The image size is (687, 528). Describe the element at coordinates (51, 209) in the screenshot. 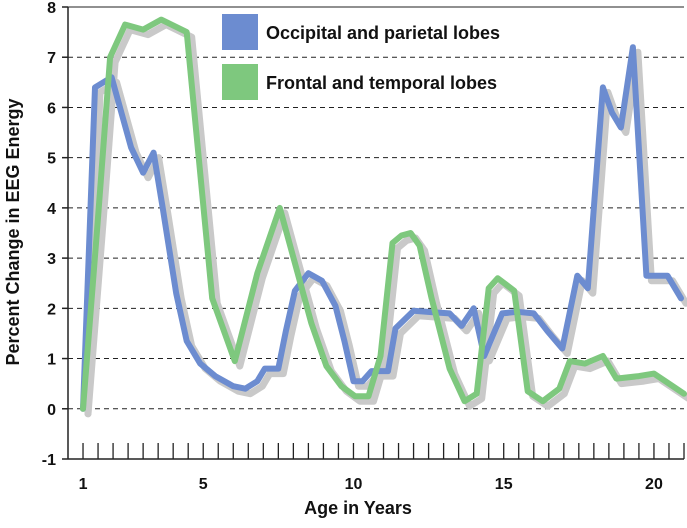

I see `y-tick-label: 4` at that location.